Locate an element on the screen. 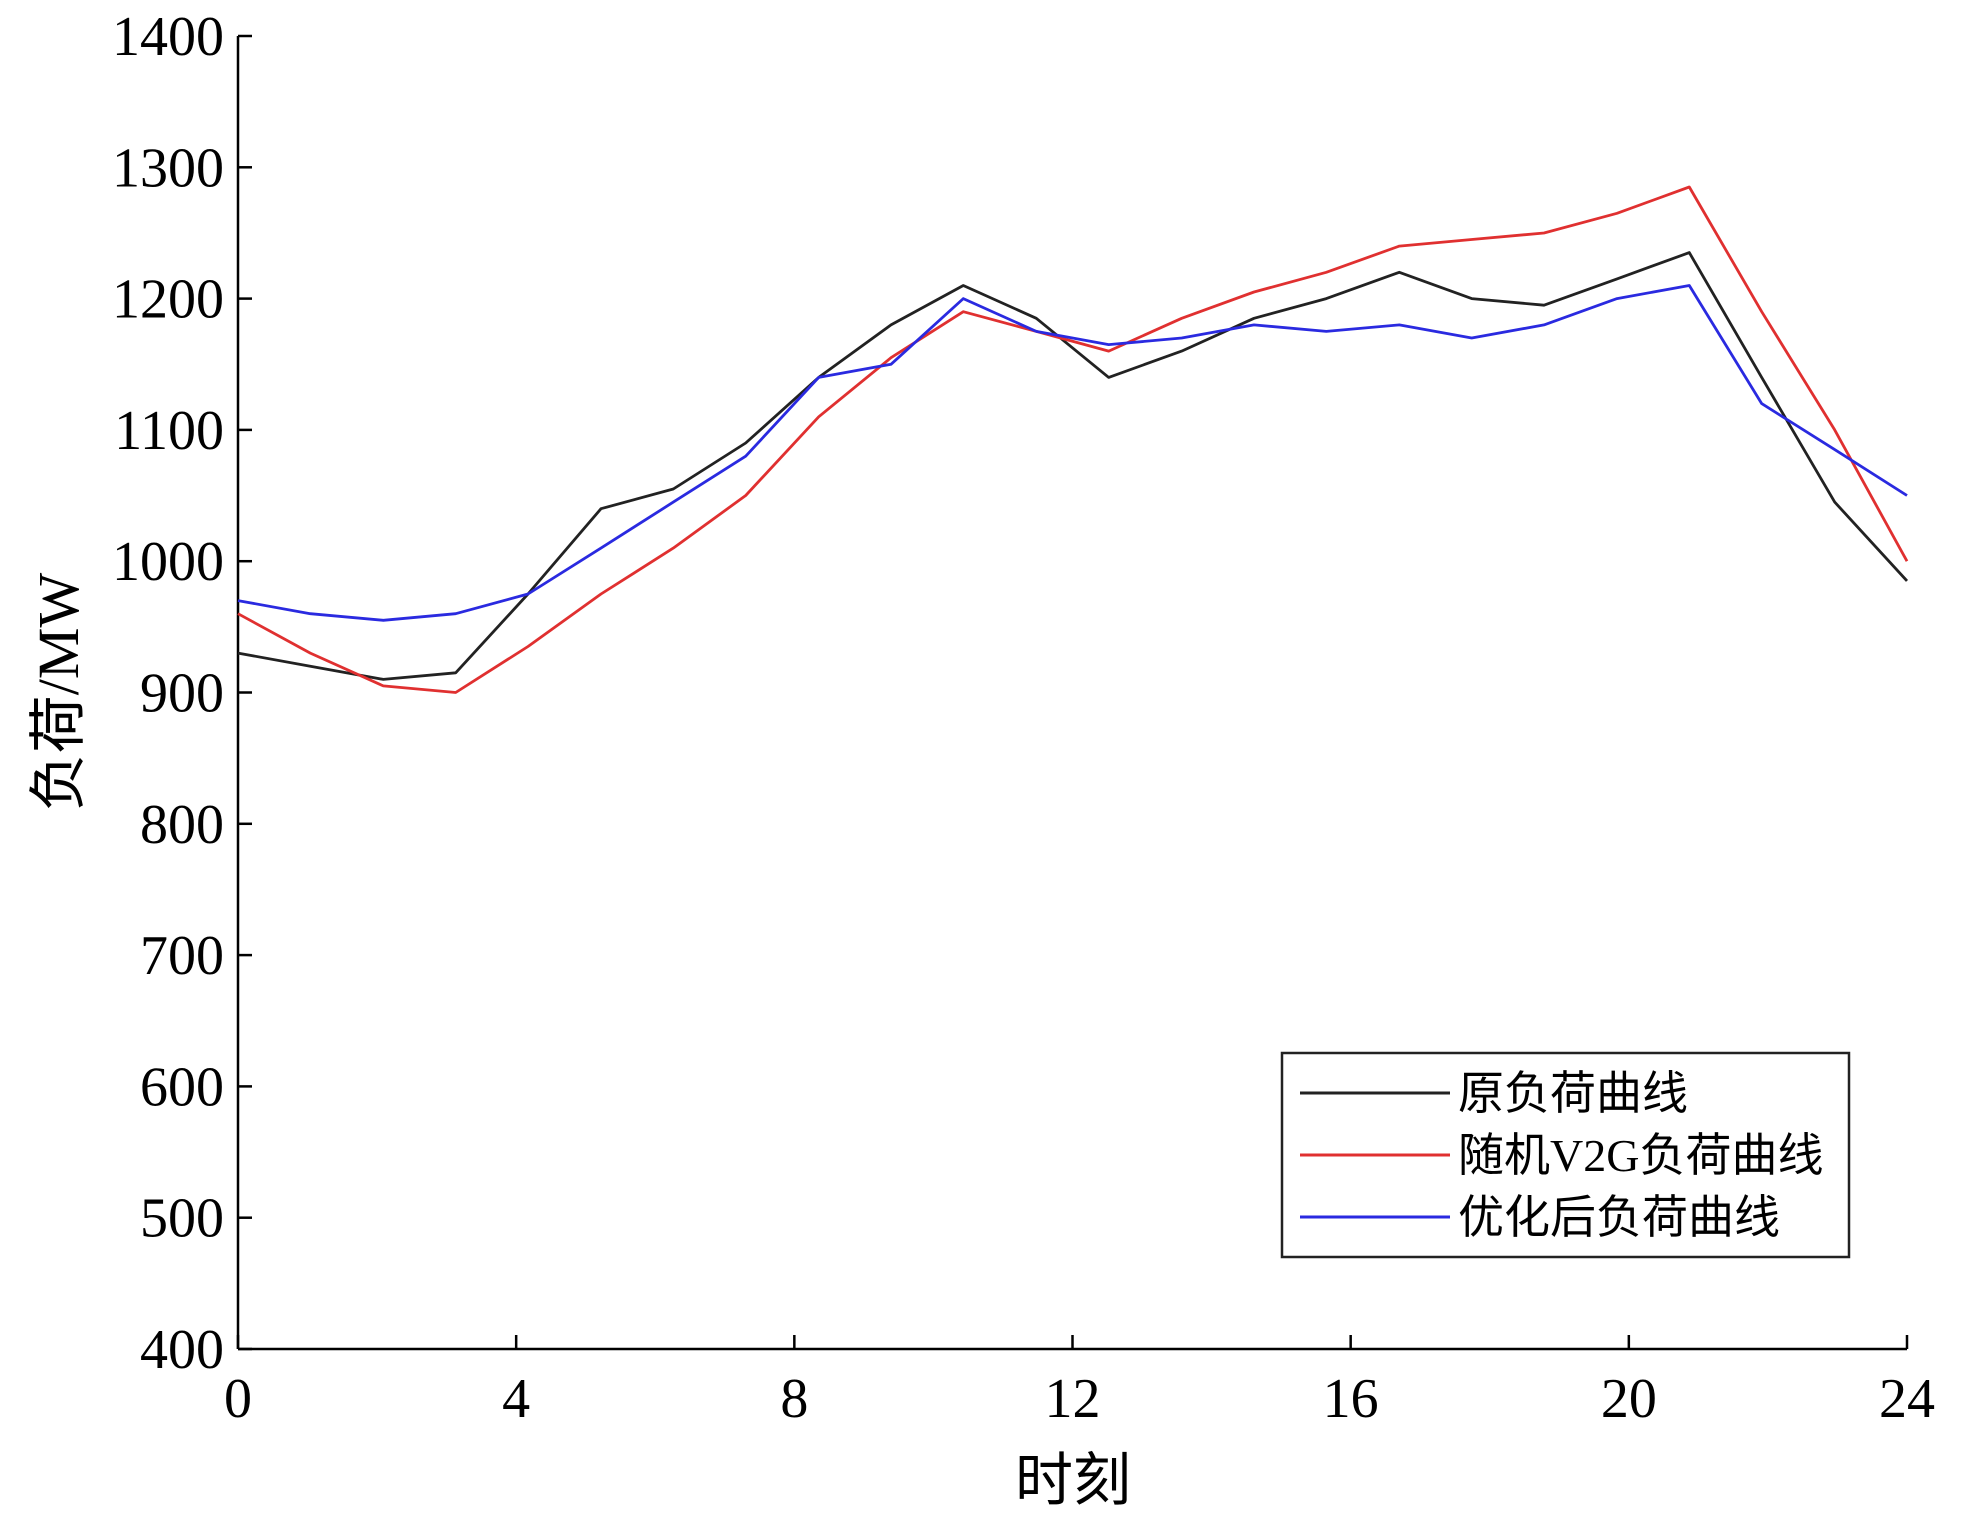  x-axis-label: 时刻 is located at coordinates (1073, 1480).